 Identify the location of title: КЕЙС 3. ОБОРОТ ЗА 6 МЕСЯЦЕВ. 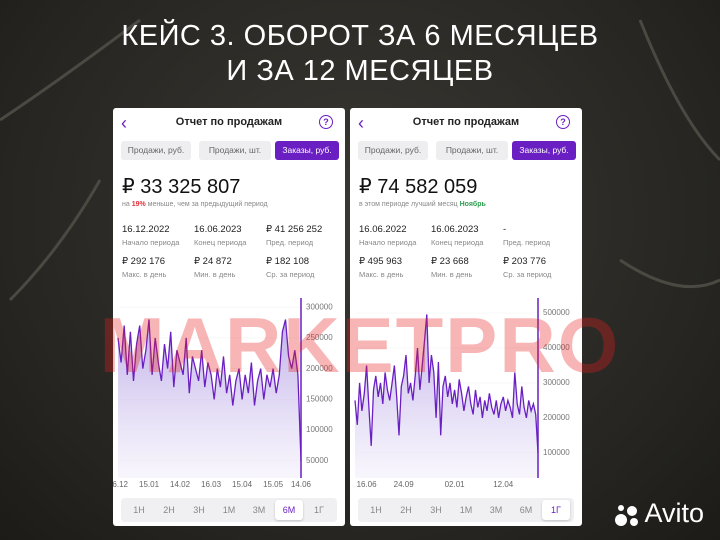
(360, 36).